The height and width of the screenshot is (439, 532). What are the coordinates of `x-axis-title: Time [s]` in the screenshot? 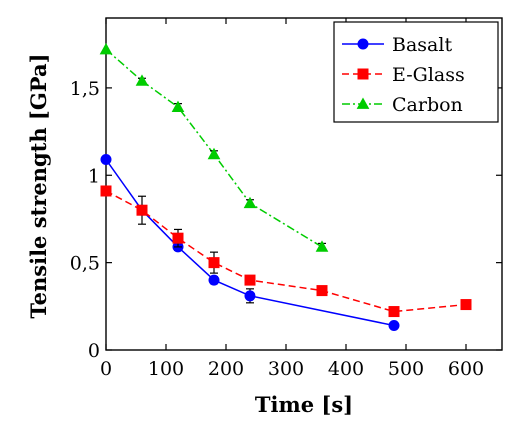 It's located at (304, 404).